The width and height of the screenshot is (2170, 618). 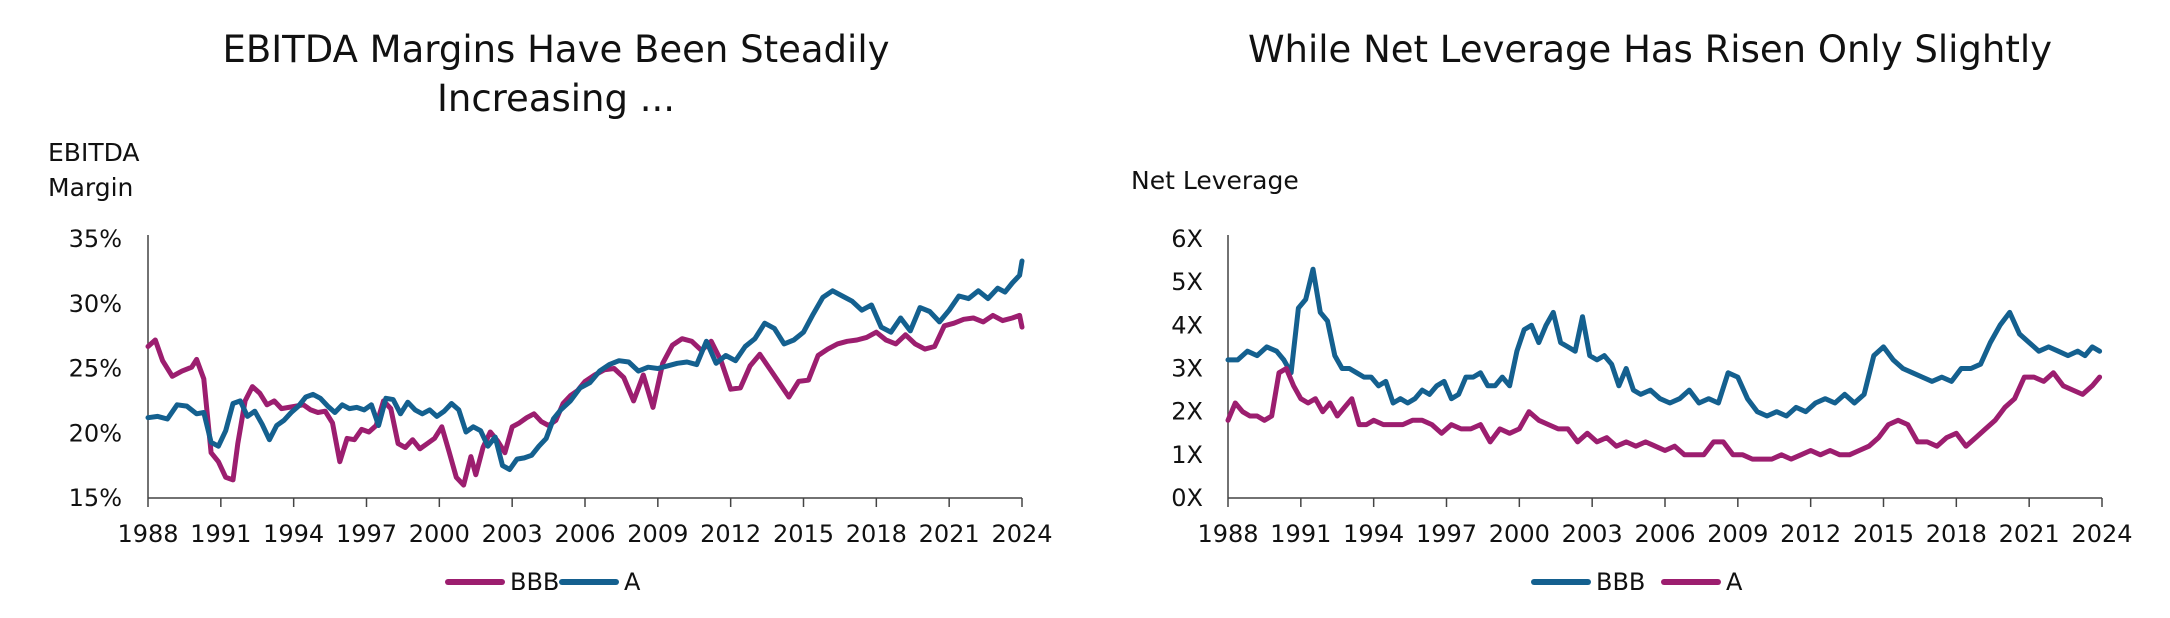 What do you see at coordinates (1187, 282) in the screenshot?
I see `y-tick-label: 5X` at bounding box center [1187, 282].